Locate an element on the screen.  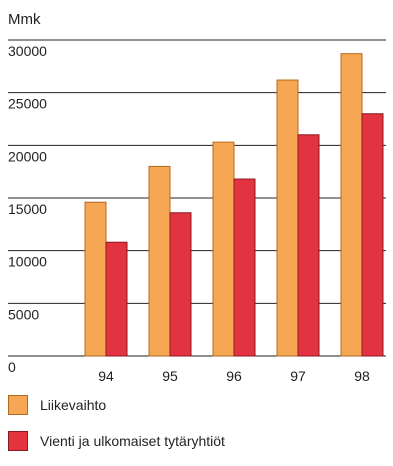
x-tick-label: 97 is located at coordinates (298, 376).